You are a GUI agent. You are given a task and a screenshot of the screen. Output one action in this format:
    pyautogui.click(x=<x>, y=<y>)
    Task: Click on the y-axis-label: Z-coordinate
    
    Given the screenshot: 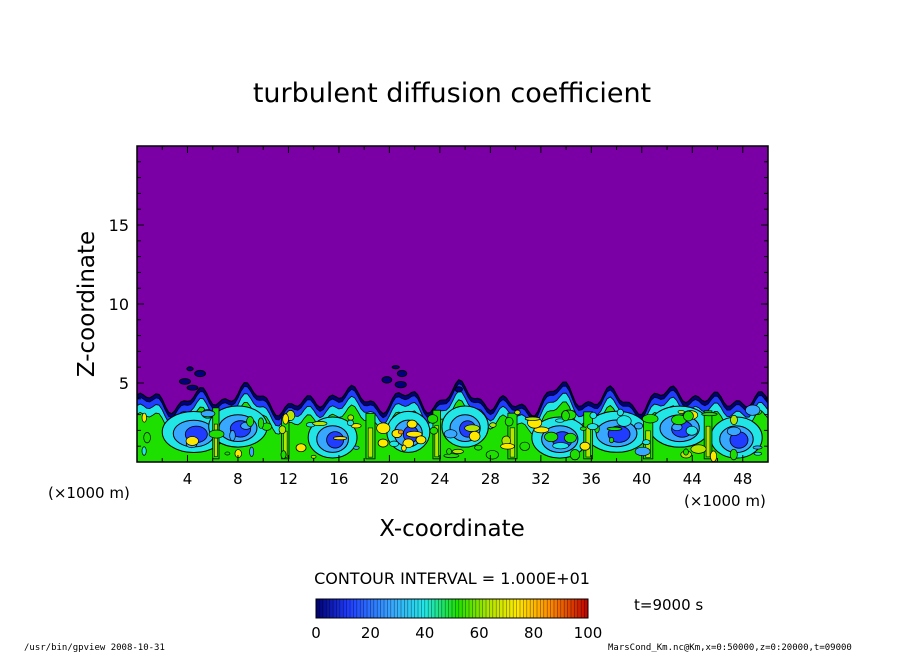 What is the action you would take?
    pyautogui.click(x=87, y=304)
    